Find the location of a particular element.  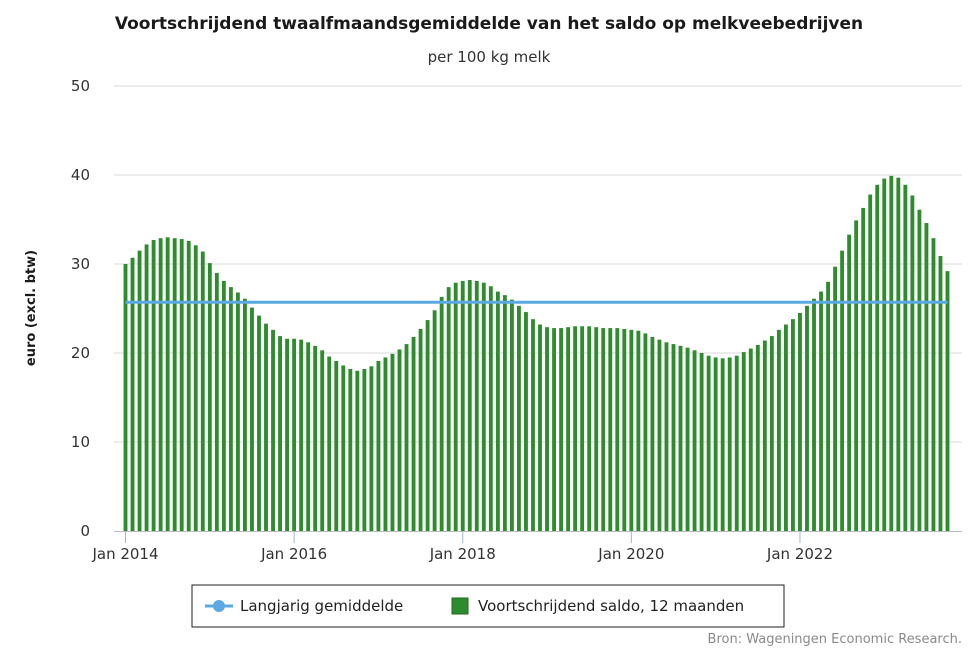

x-tick-label: Jan 2014 is located at coordinates (124, 554).